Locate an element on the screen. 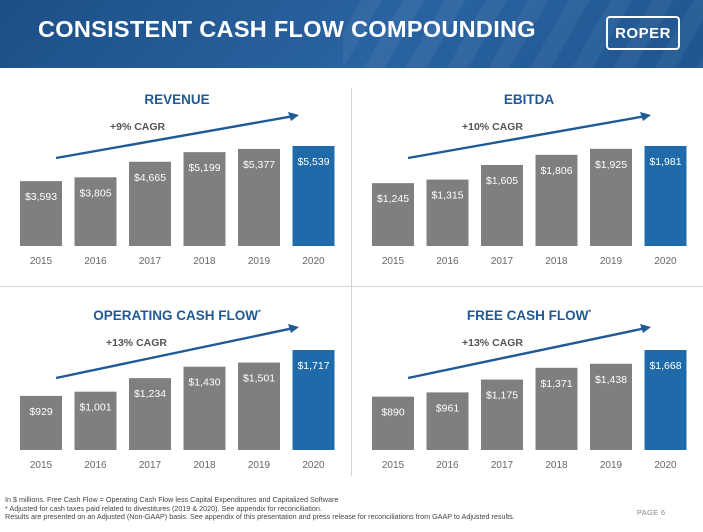  free-cash-flow-cagr-label: +13% CAGR is located at coordinates (492, 343).